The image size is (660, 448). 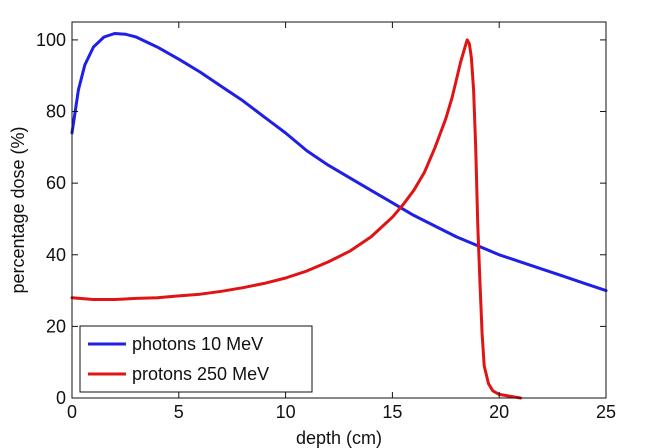 What do you see at coordinates (56, 255) in the screenshot?
I see `y-tick-label: 40` at bounding box center [56, 255].